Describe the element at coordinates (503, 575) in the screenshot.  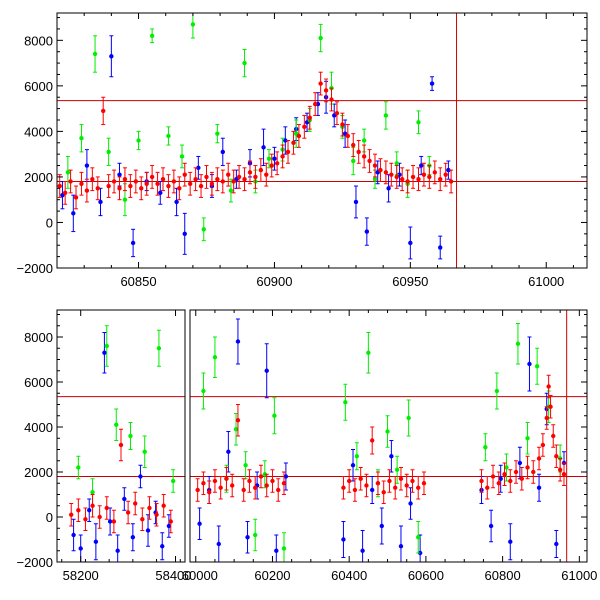
I see `bottom-xtick-label: 60800` at that location.